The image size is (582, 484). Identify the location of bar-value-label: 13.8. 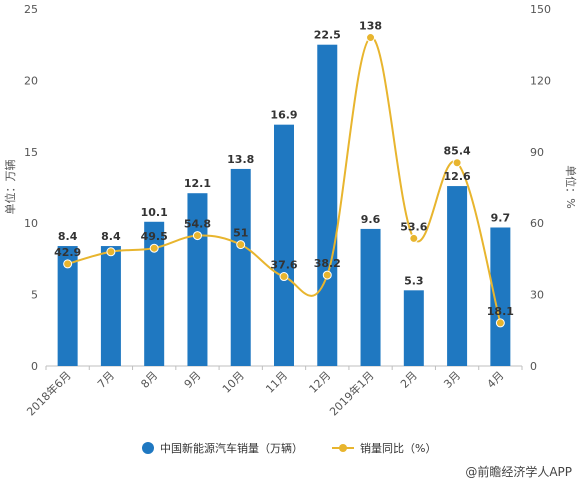
(240, 159).